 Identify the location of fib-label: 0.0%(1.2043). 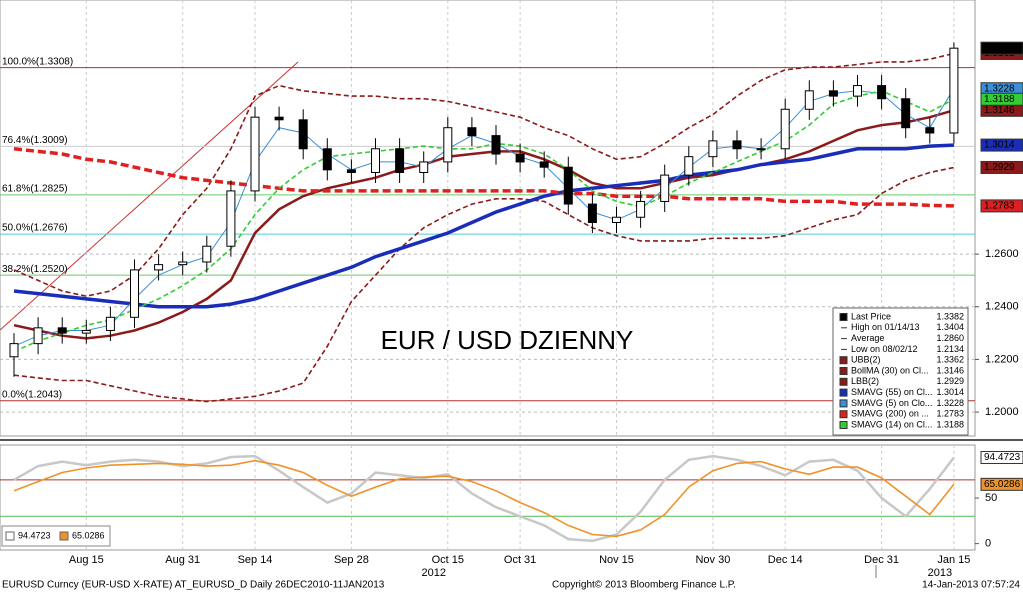
(32, 394).